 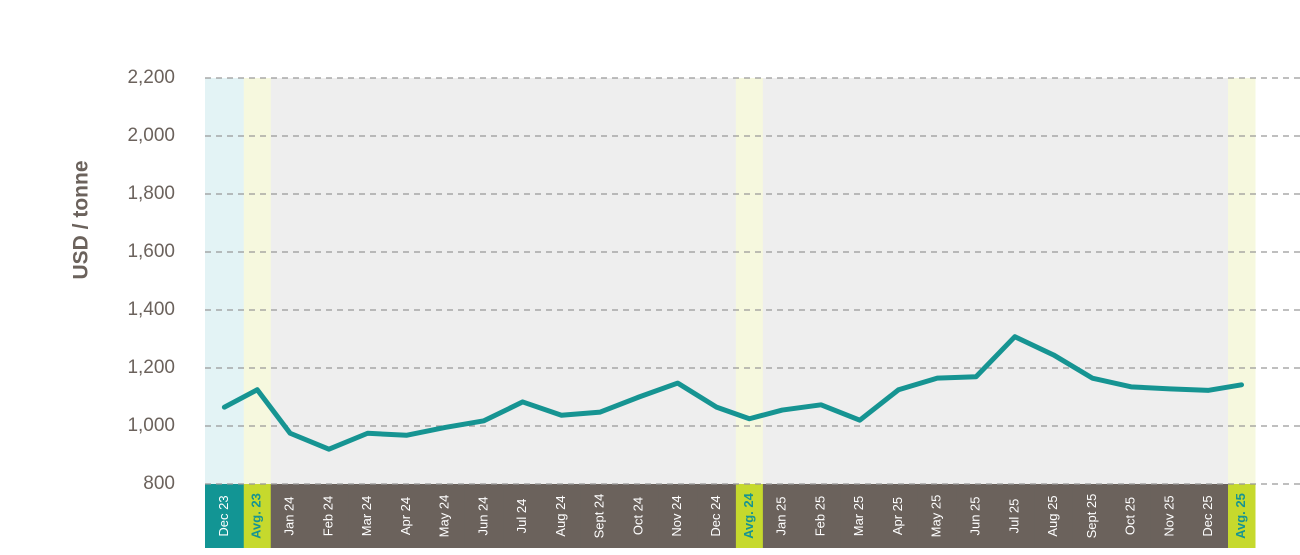 I want to click on x-tick-label: Apr 25, so click(x=897, y=516).